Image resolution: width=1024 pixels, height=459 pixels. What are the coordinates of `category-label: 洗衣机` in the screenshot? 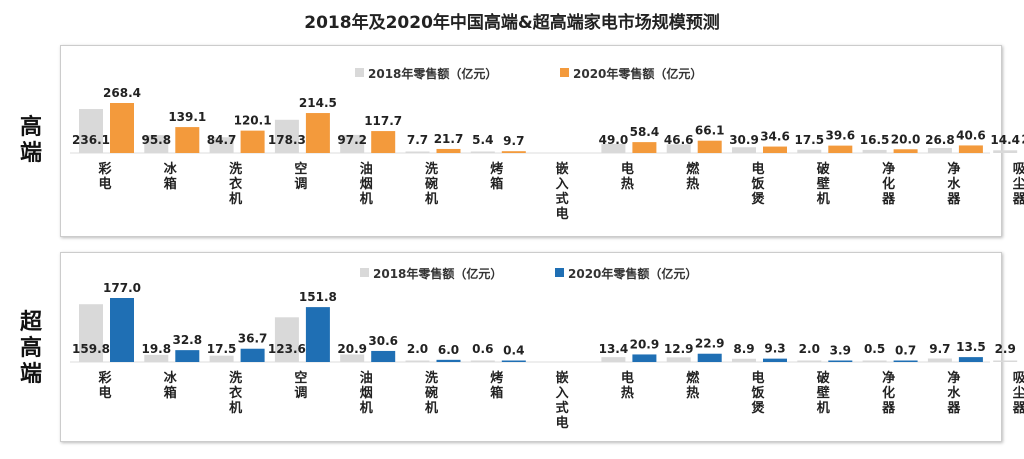 It's located at (235, 184).